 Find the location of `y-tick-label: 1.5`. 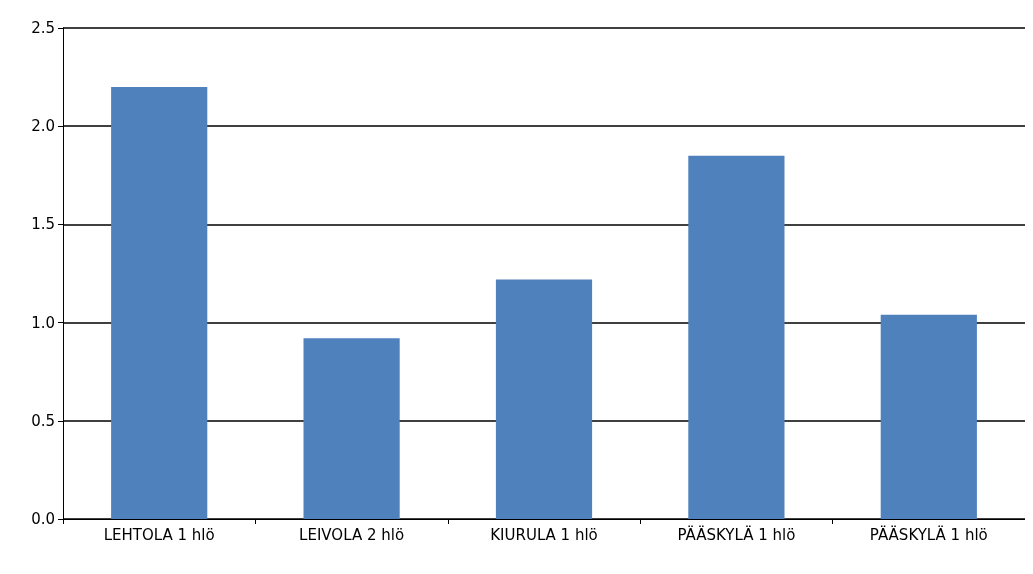

y-tick-label: 1.5 is located at coordinates (43, 224).